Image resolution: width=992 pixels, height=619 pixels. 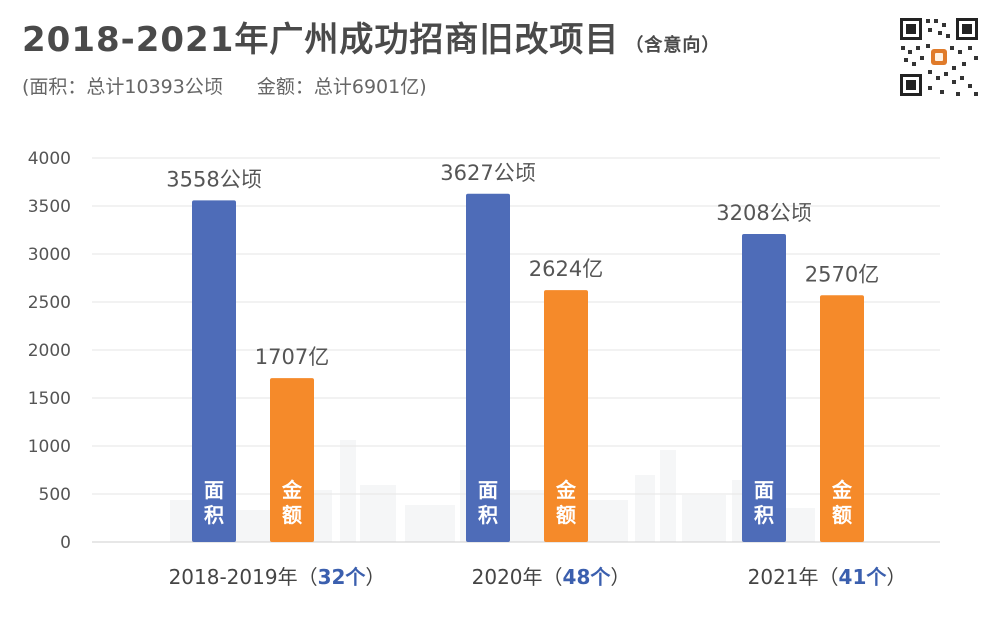 I want to click on y-tick-label: 1500, so click(x=49, y=399).